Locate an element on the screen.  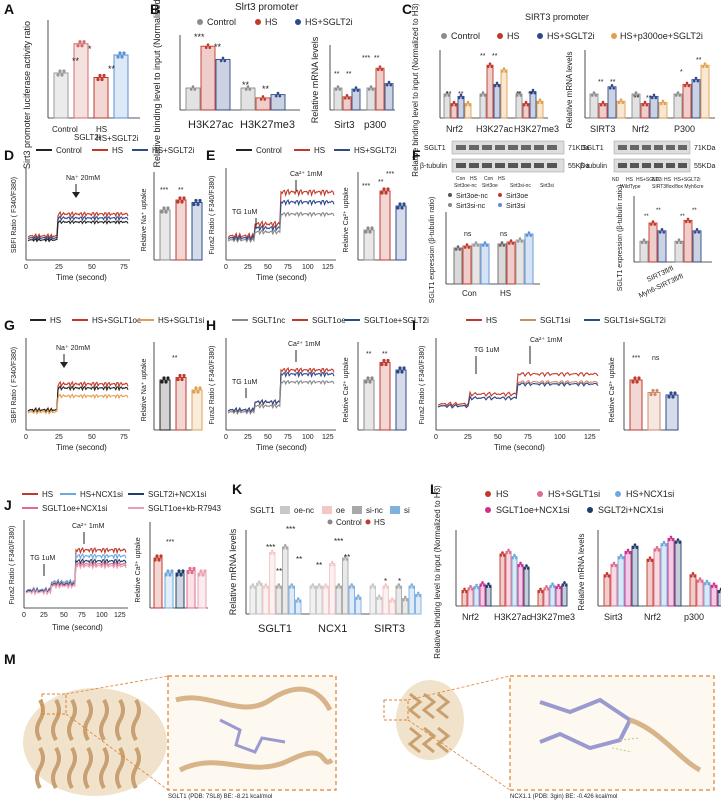
panel-i-xtick-1: 25 is located at coordinates (468, 437).